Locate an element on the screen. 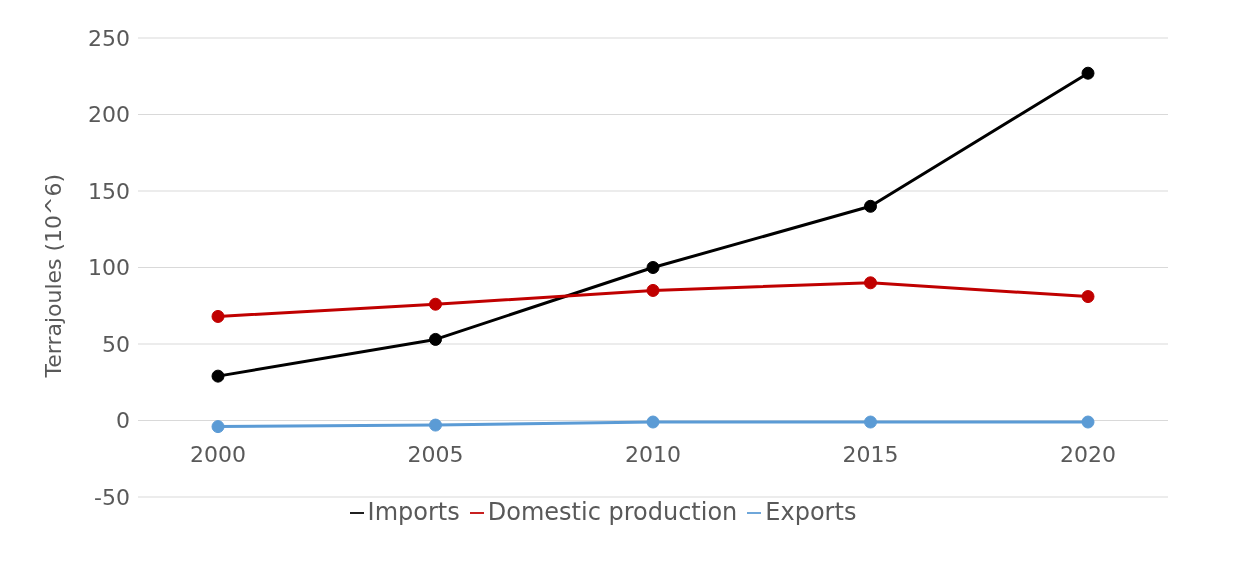  x-tick-label: 2005 is located at coordinates (435, 455).